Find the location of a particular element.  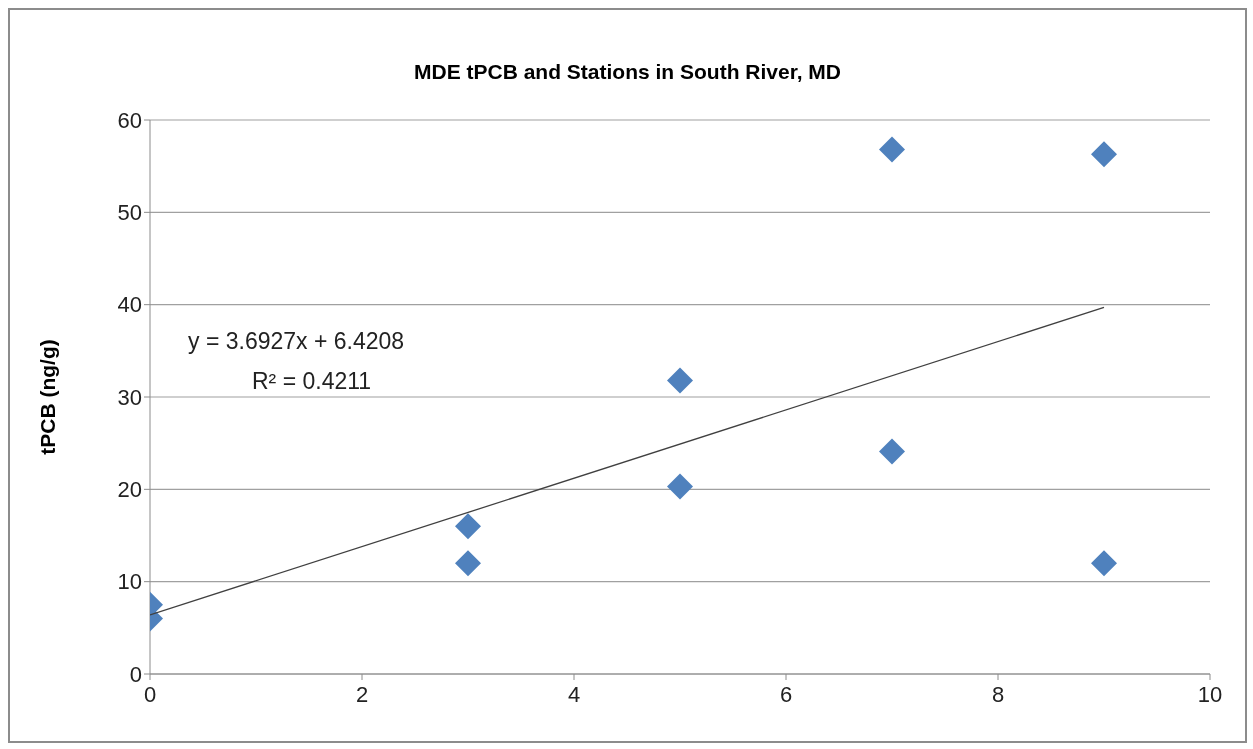

chart-title: MDE tPCB and Stations in South River, MD is located at coordinates (627, 72).